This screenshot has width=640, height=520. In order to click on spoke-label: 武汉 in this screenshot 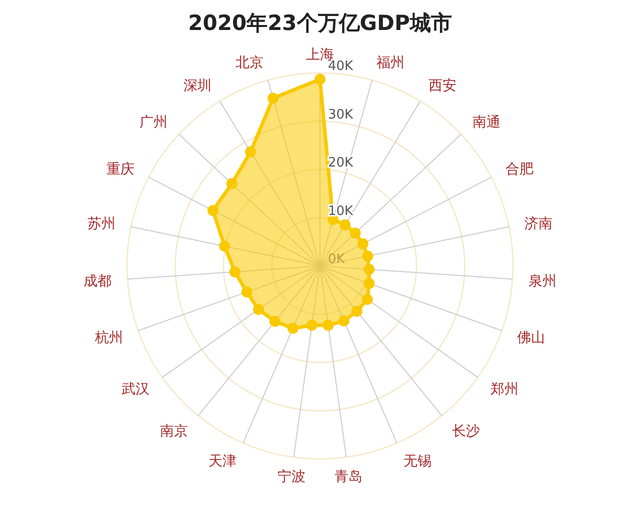, I will do `click(135, 389)`.